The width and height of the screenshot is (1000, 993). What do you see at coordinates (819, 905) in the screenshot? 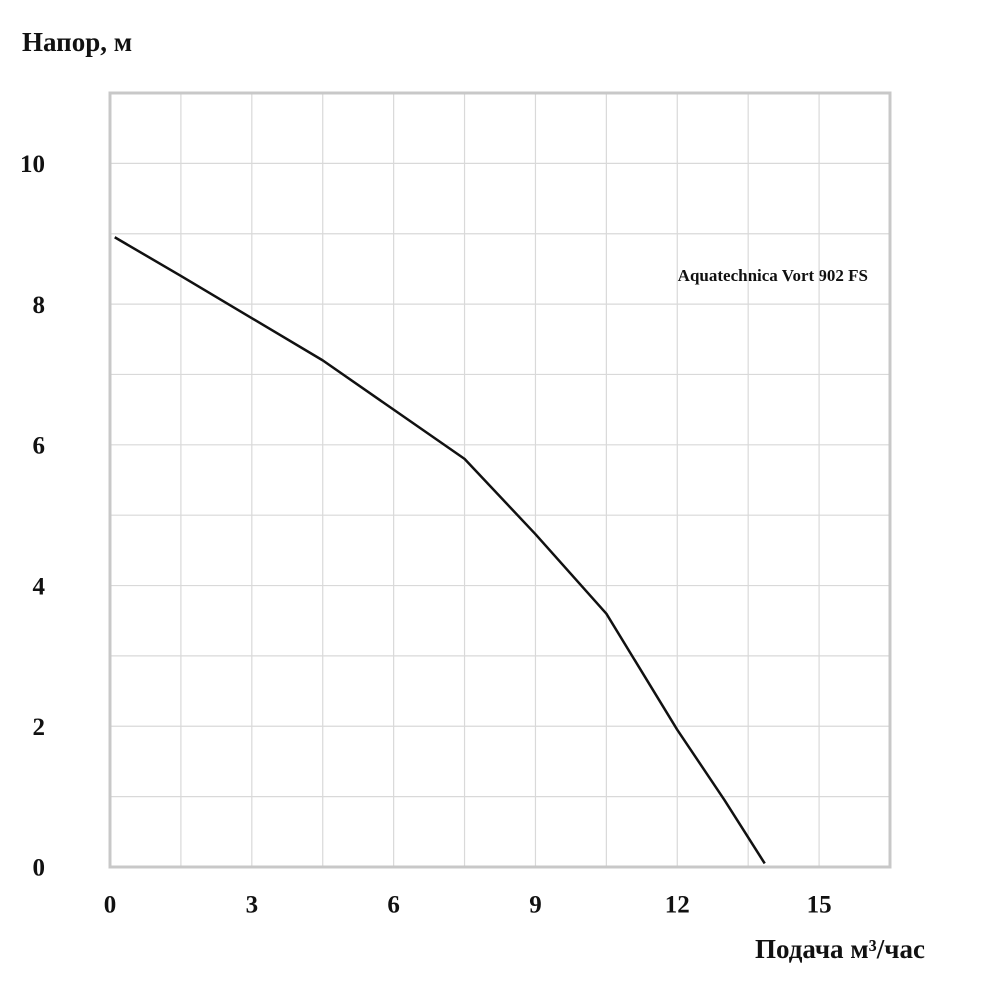
I see `x-tick-label: 15` at bounding box center [819, 905].